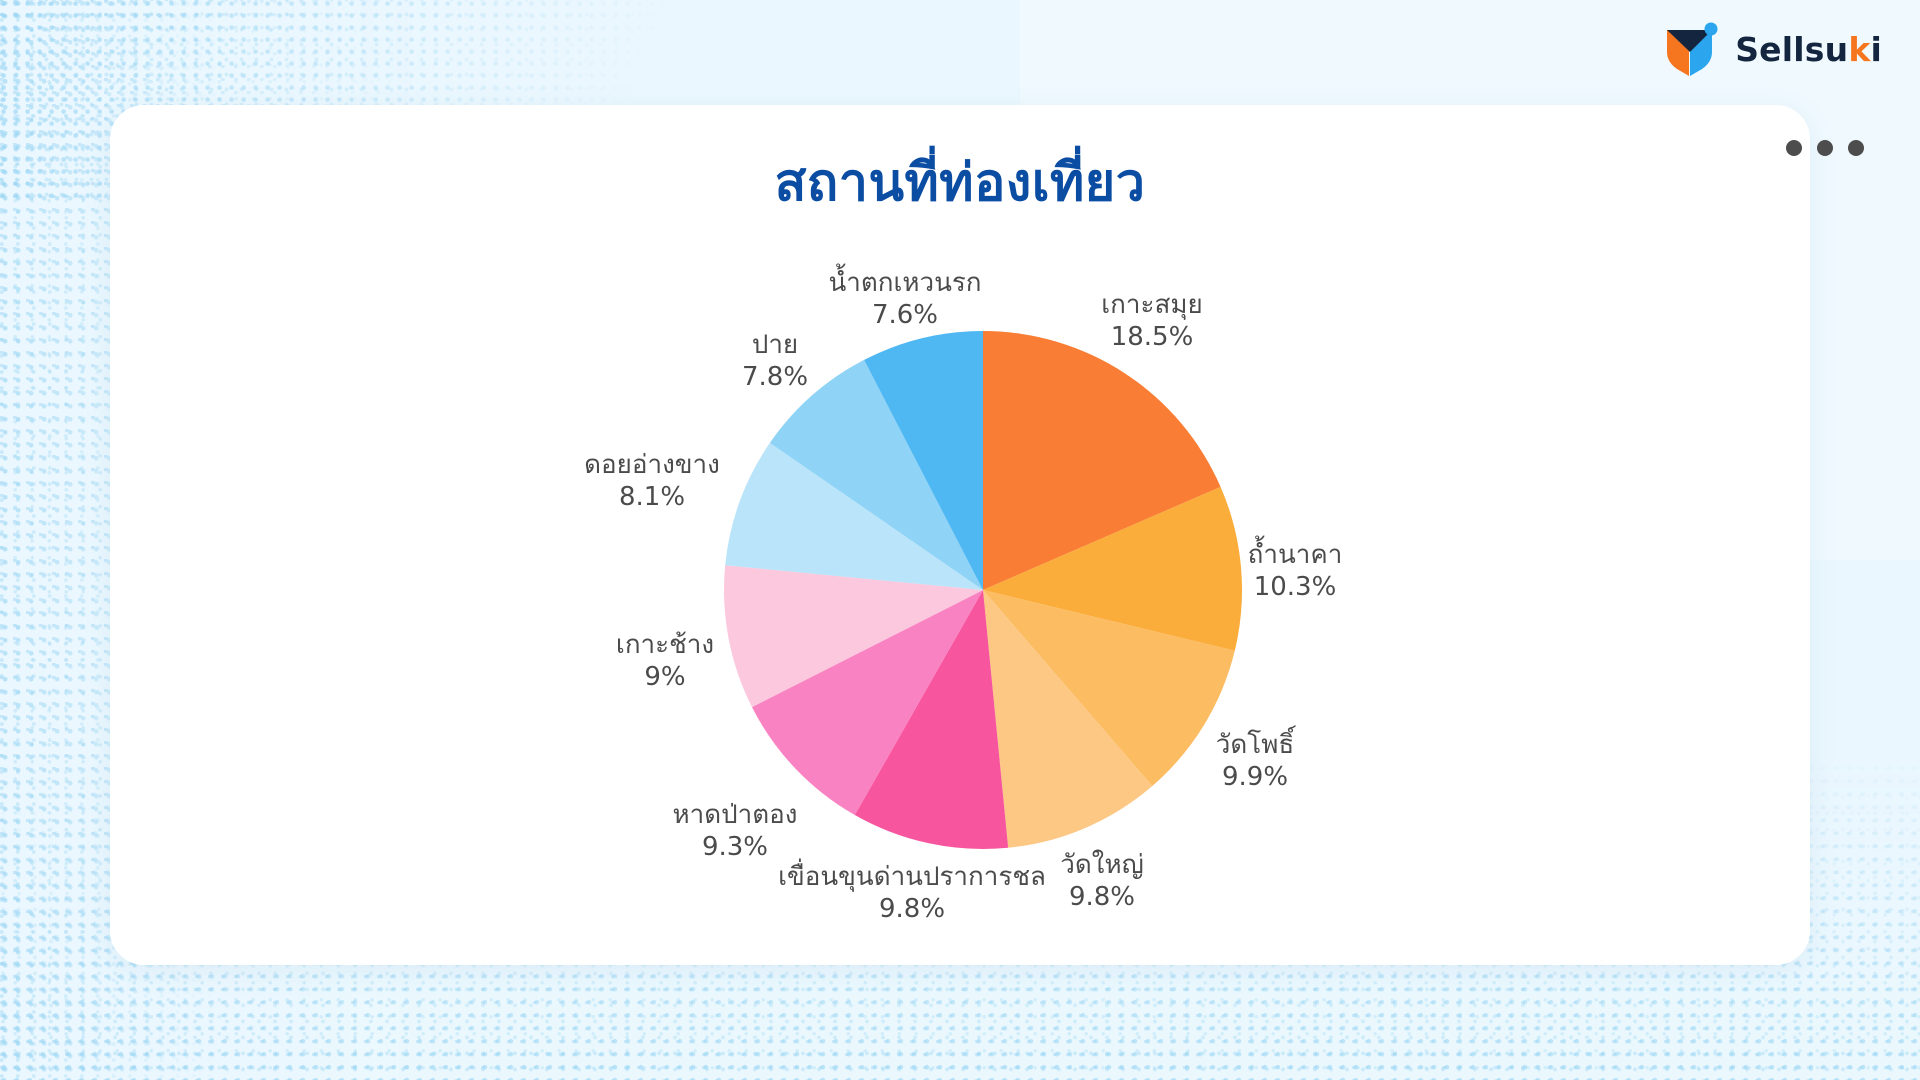 This screenshot has width=1920, height=1080. I want to click on pie-slice-label-value: 8.1%, so click(652, 496).